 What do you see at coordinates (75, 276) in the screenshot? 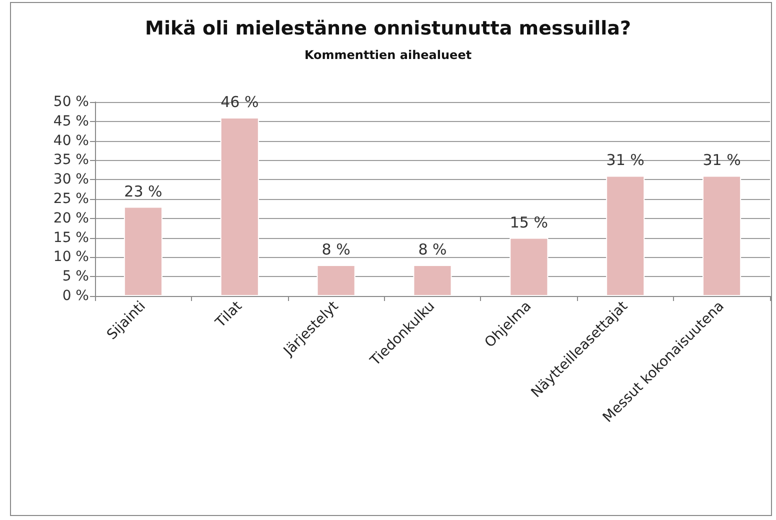
I see `y-tick-label: 5 %` at bounding box center [75, 276].